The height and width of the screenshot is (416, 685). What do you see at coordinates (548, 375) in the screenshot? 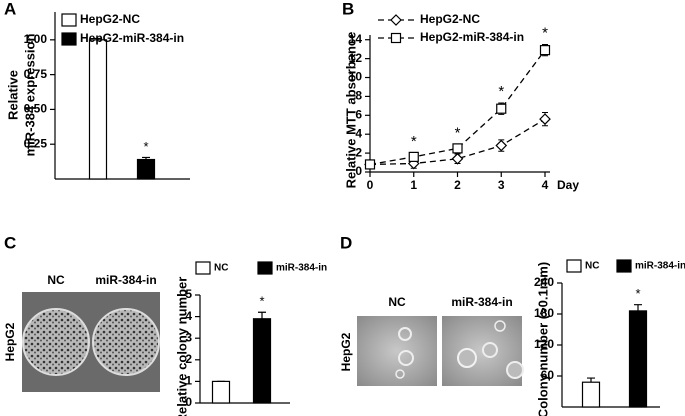
I see `y-tick-label: 60` at bounding box center [548, 375].